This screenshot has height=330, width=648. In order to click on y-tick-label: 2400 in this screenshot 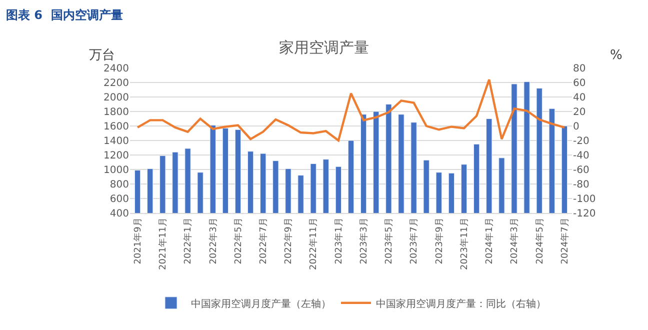, I will do `click(116, 69)`.